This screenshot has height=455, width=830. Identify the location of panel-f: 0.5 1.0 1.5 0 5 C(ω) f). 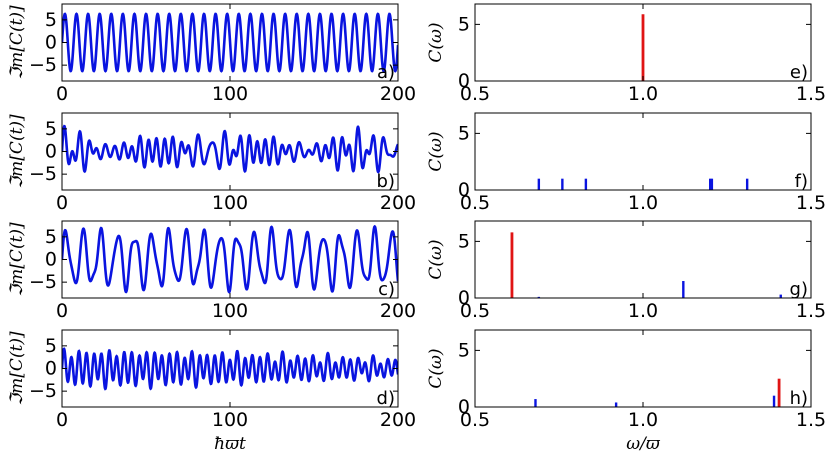
(626, 163).